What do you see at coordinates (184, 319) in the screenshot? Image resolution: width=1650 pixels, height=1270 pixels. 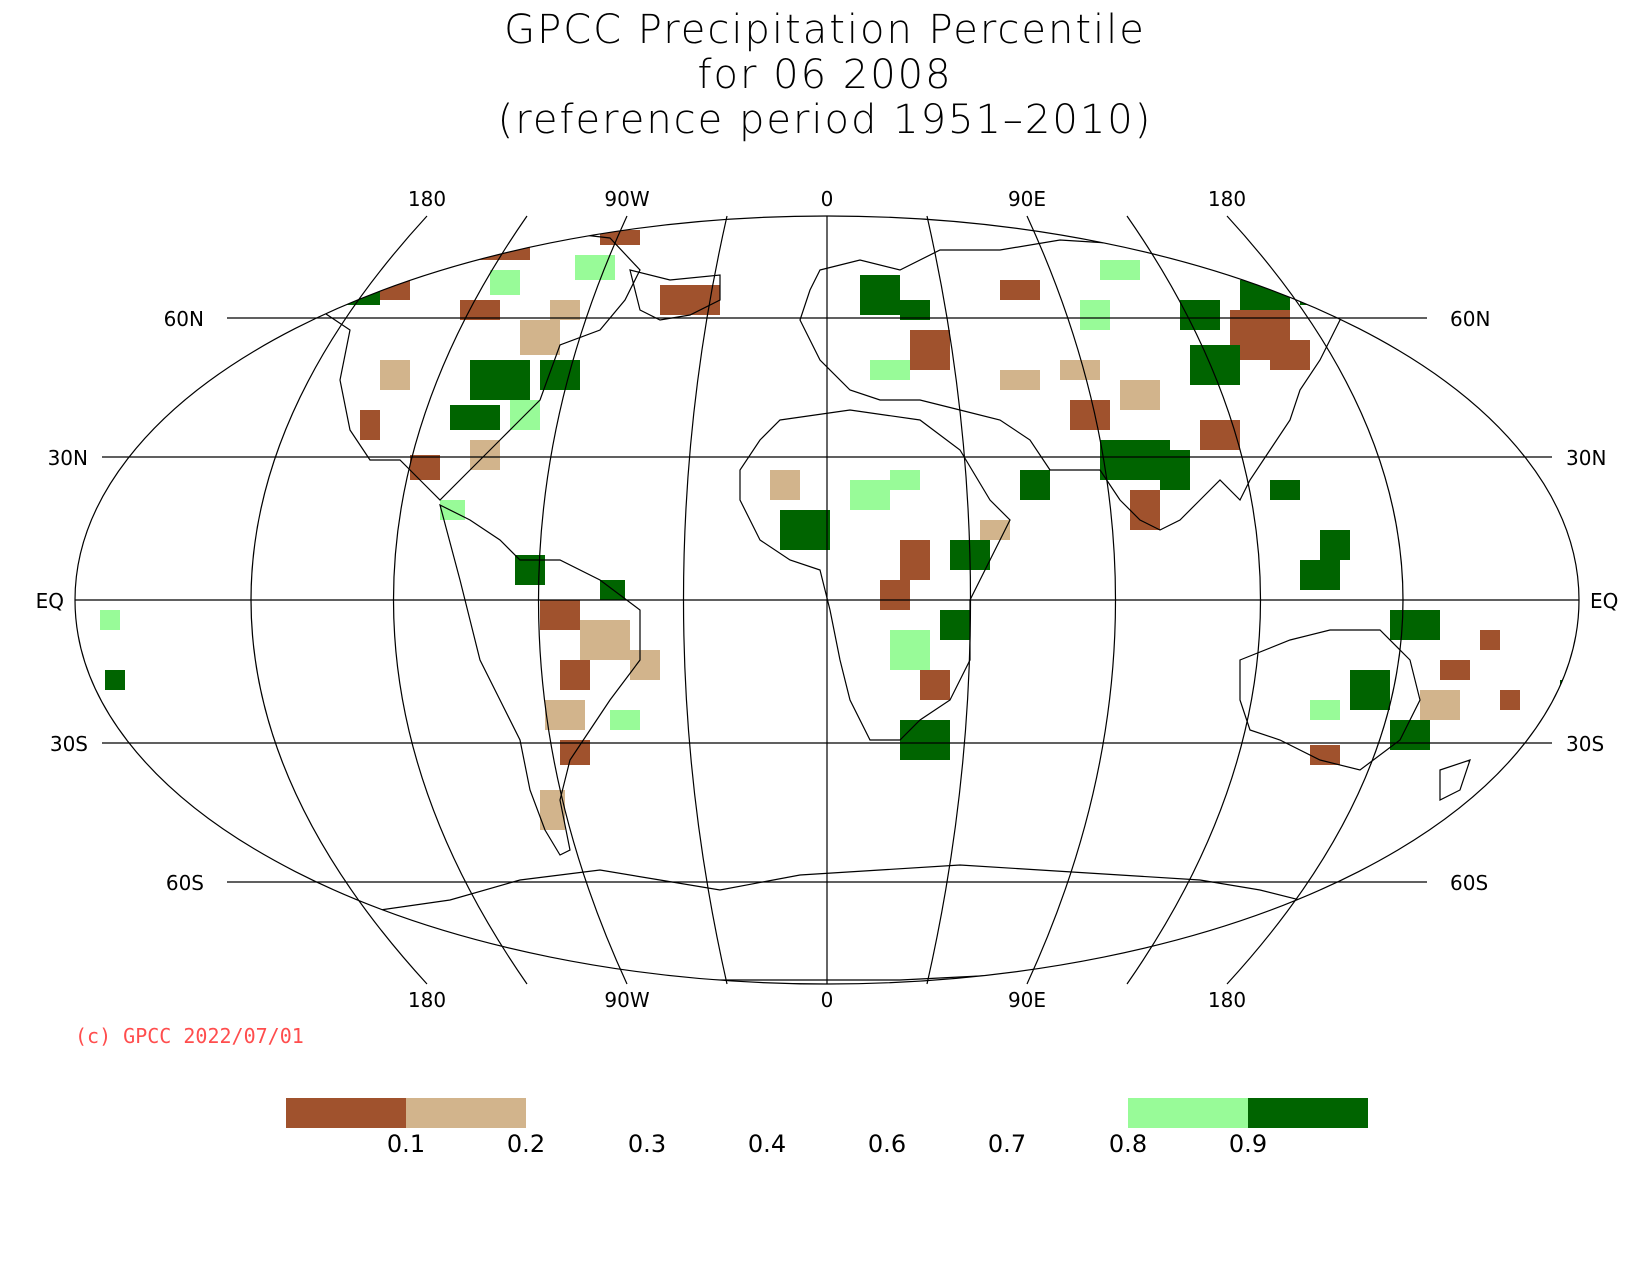 I see `lat-label-left-60n: 60N` at bounding box center [184, 319].